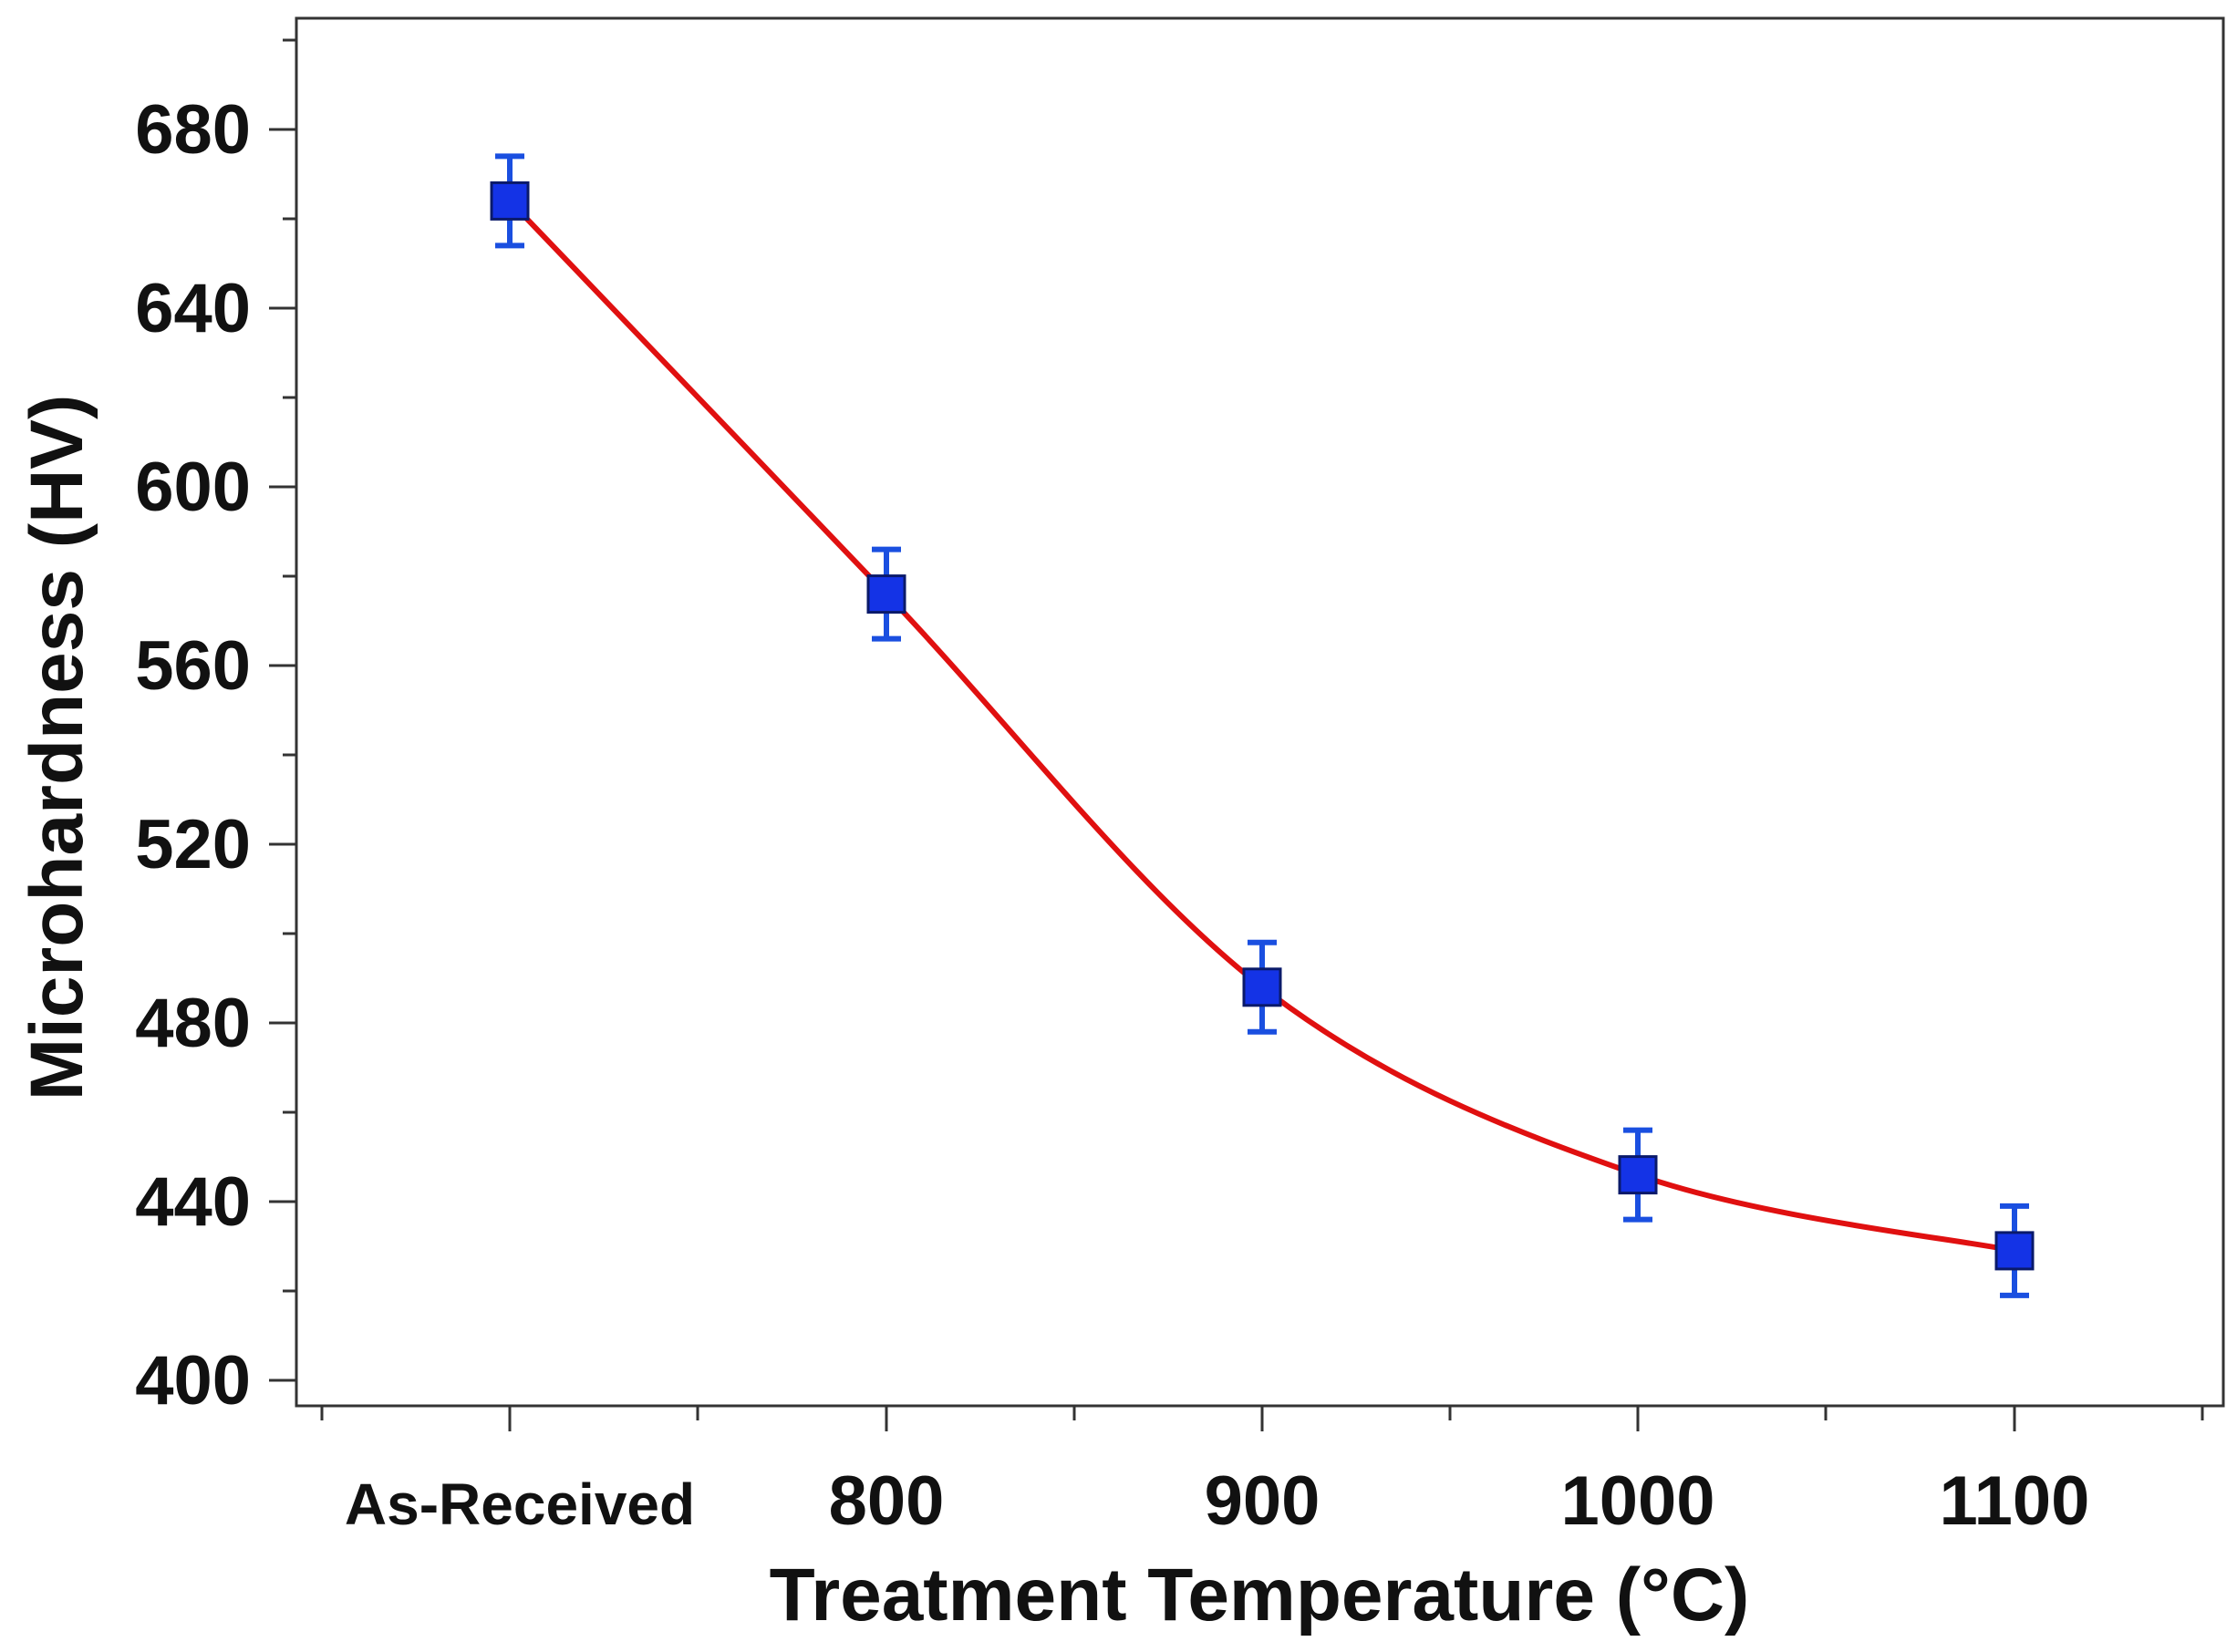  I want to click on y-tick-label: 680, so click(193, 130).